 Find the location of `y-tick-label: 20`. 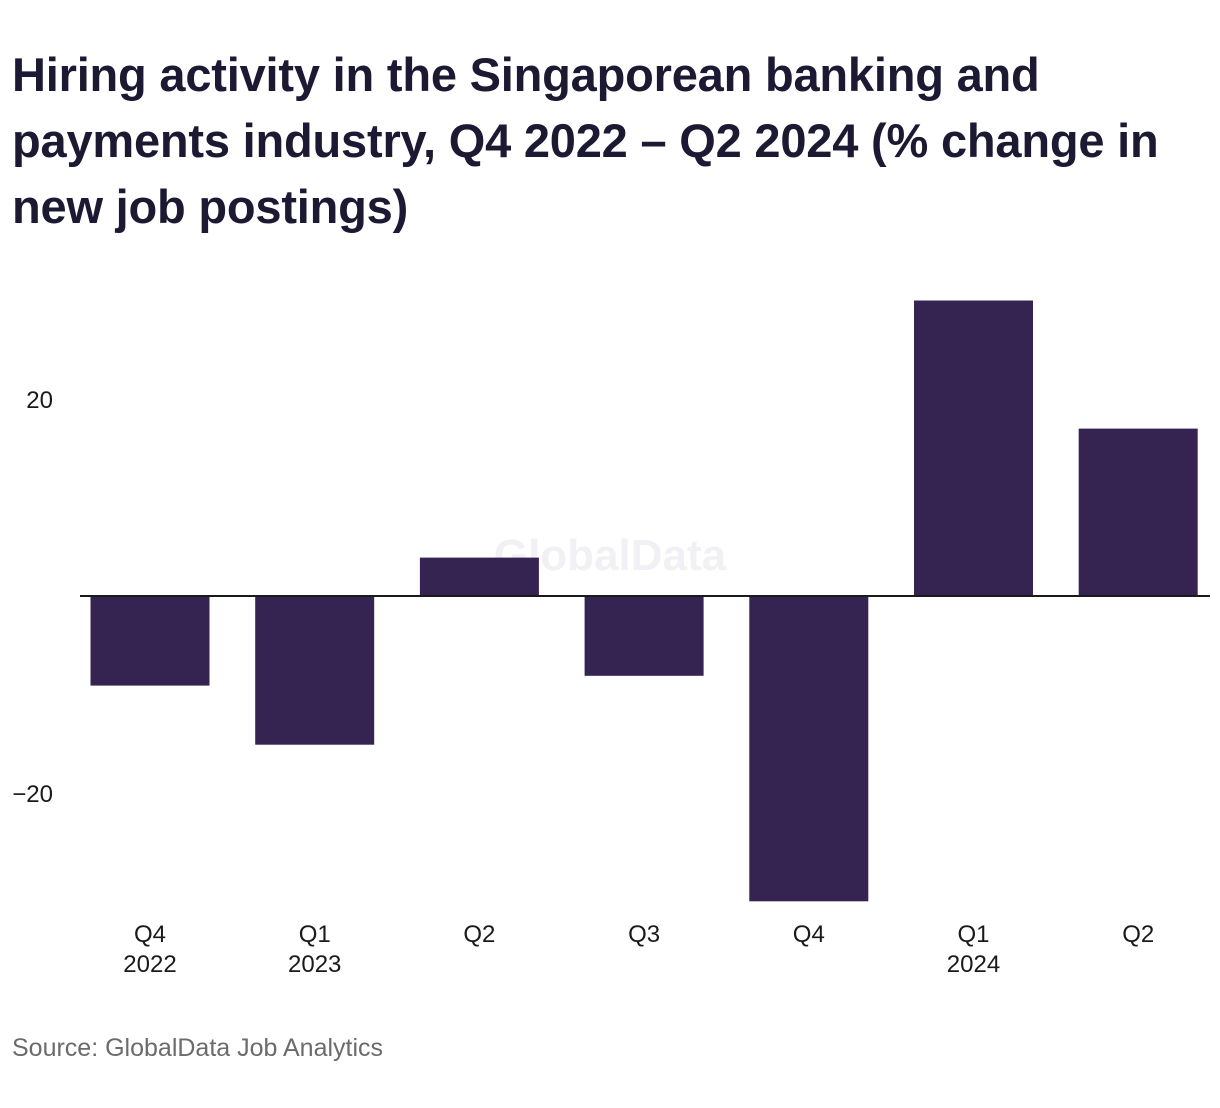

y-tick-label: 20 is located at coordinates (39, 400).